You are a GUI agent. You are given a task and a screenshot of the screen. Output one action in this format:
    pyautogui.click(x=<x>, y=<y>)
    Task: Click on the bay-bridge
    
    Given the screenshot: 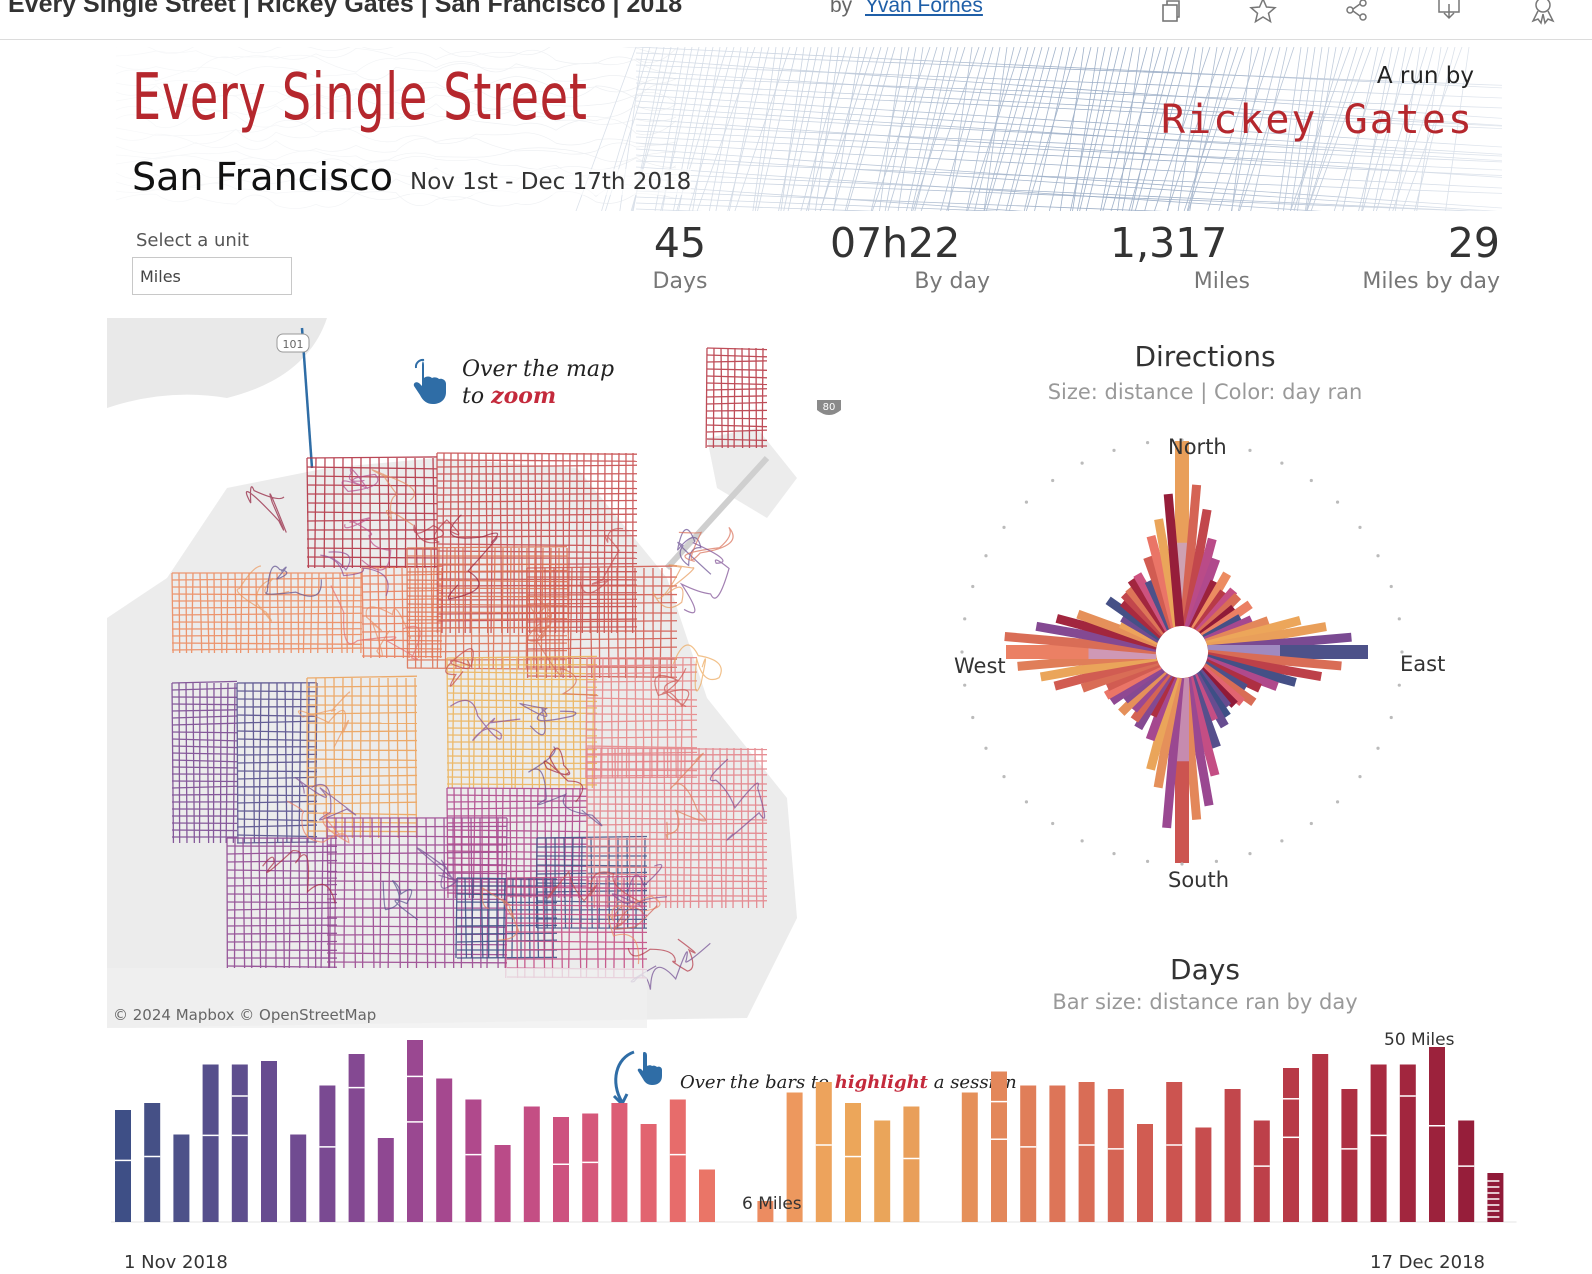 What is the action you would take?
    pyautogui.click(x=717, y=513)
    